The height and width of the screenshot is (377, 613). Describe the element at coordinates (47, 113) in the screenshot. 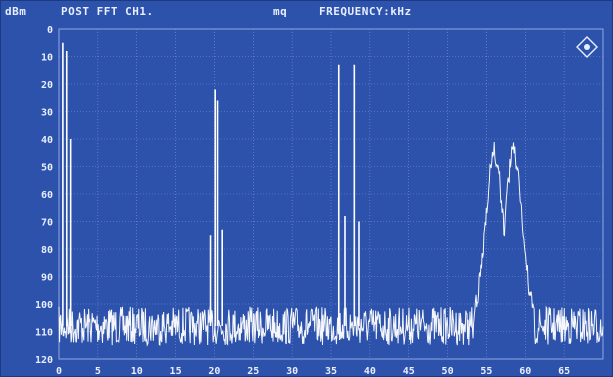

I see `y-tick-label: 30` at that location.